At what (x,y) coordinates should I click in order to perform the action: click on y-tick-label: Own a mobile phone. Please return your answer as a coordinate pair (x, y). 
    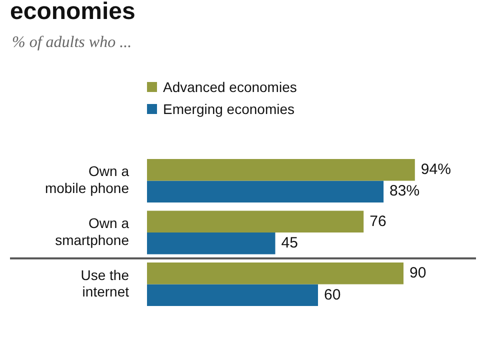
    Looking at the image, I should click on (87, 179).